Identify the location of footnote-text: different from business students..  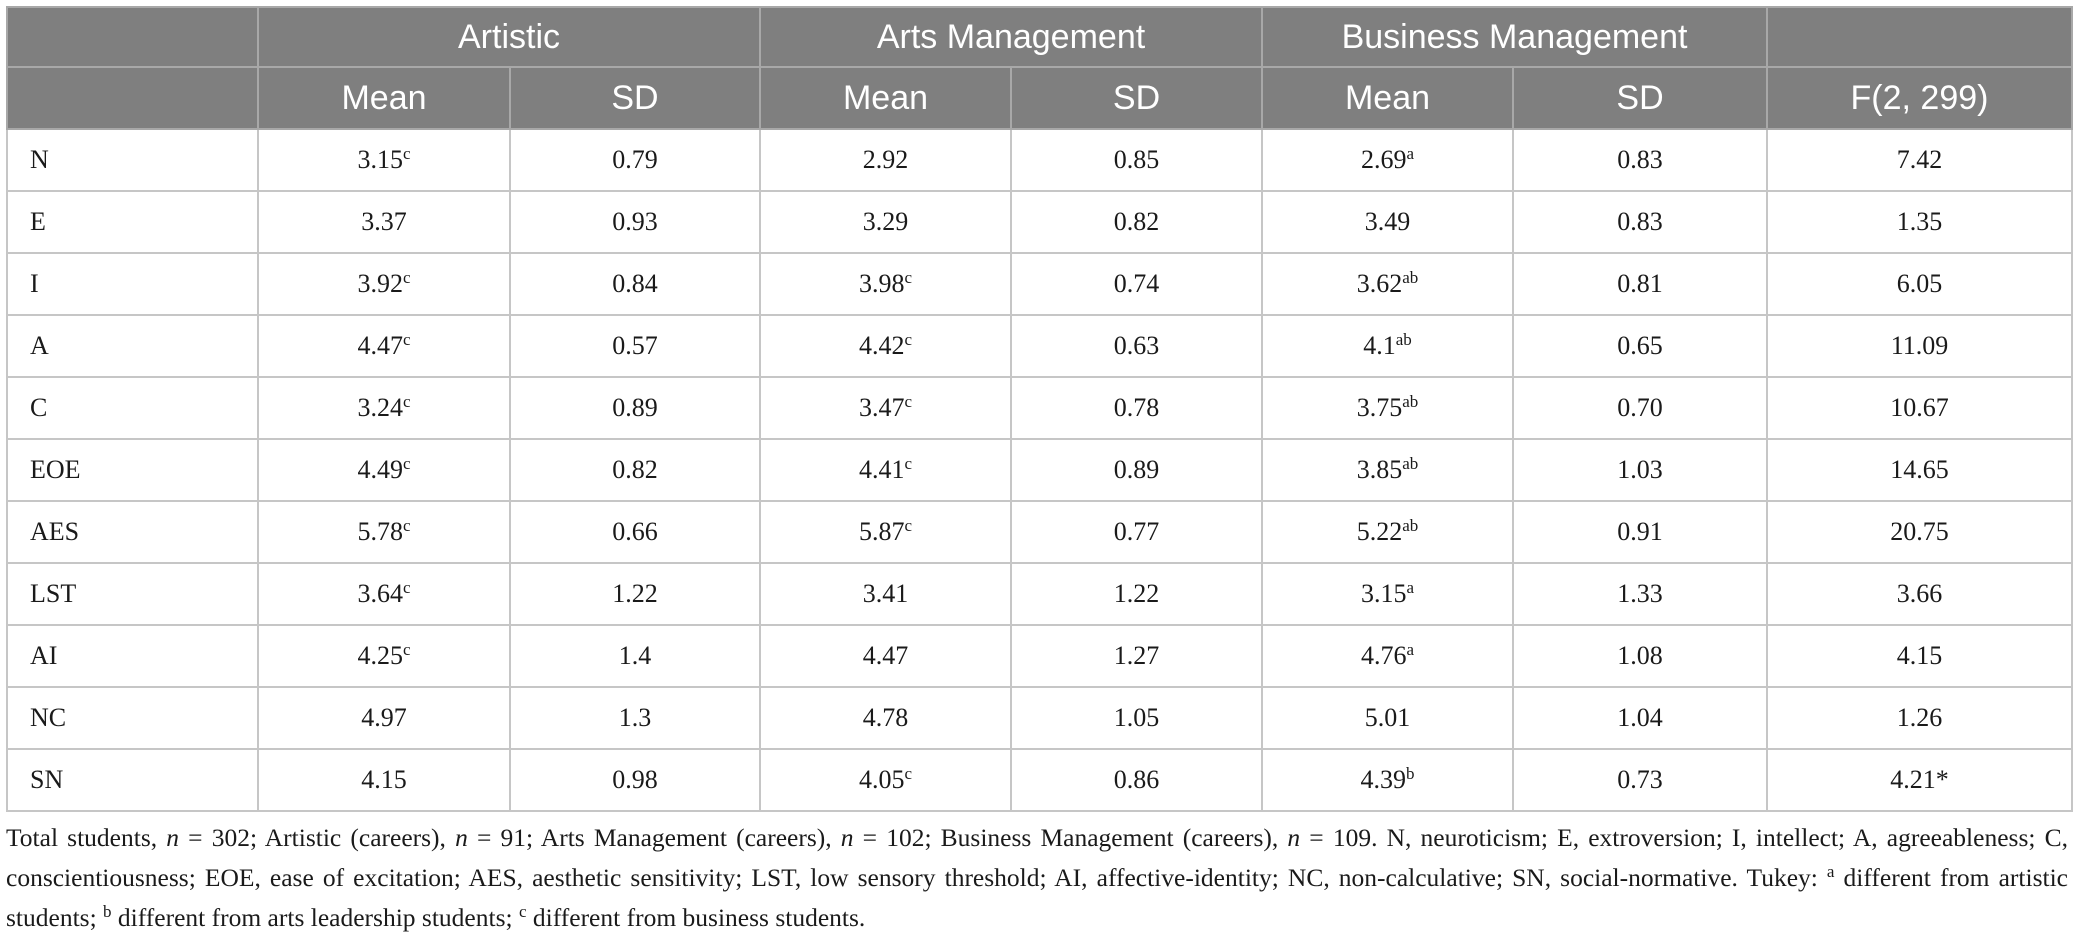
(696, 917).